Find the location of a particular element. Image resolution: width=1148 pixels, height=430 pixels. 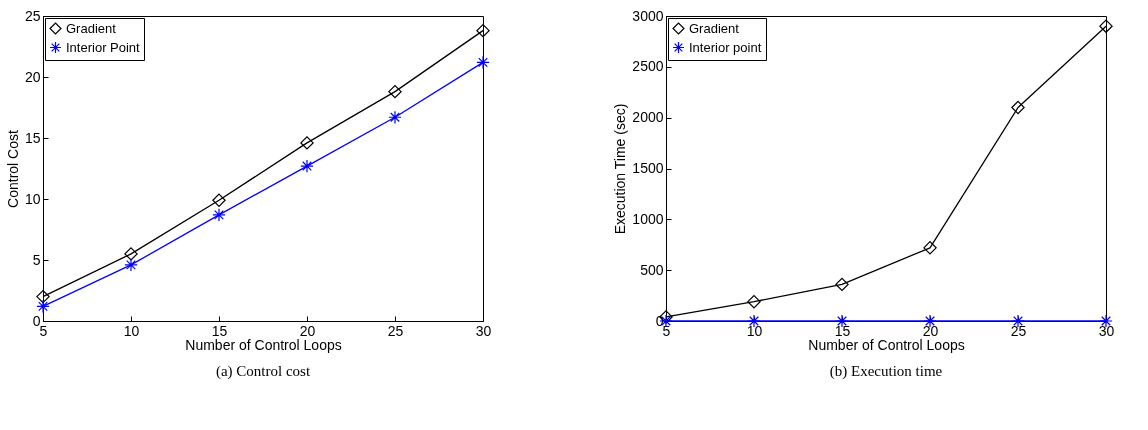

text: (b) Execution time is located at coordinates (886, 371).